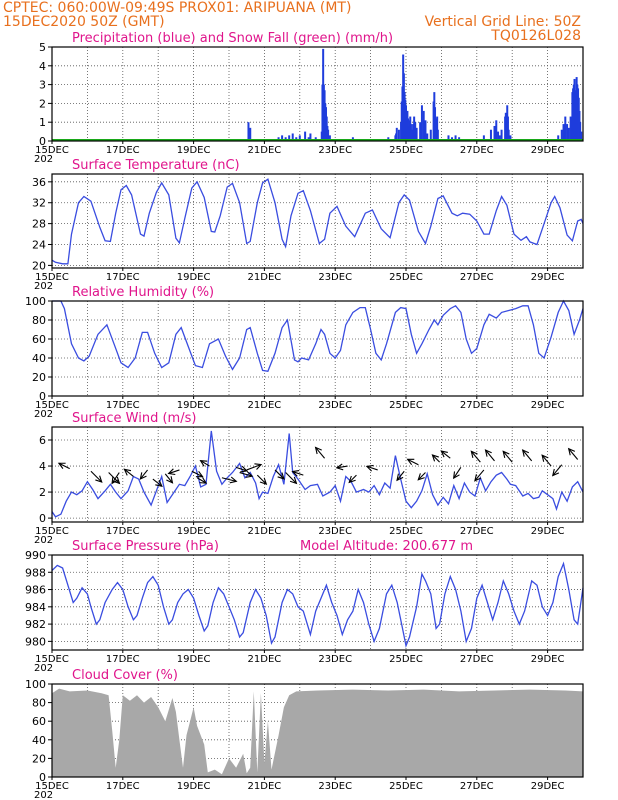 Image resolution: width=618 pixels, height=800 pixels. I want to click on x-tick-label: 23DEC, so click(335, 659).